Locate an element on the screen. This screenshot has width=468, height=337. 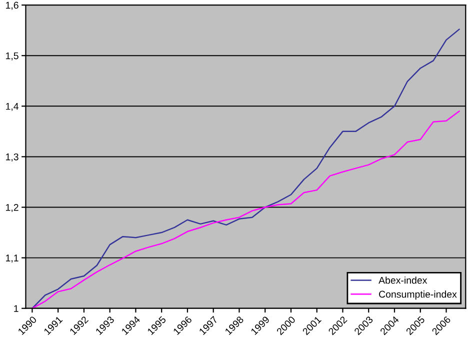
y-tick-label: 1 is located at coordinates (16, 308).